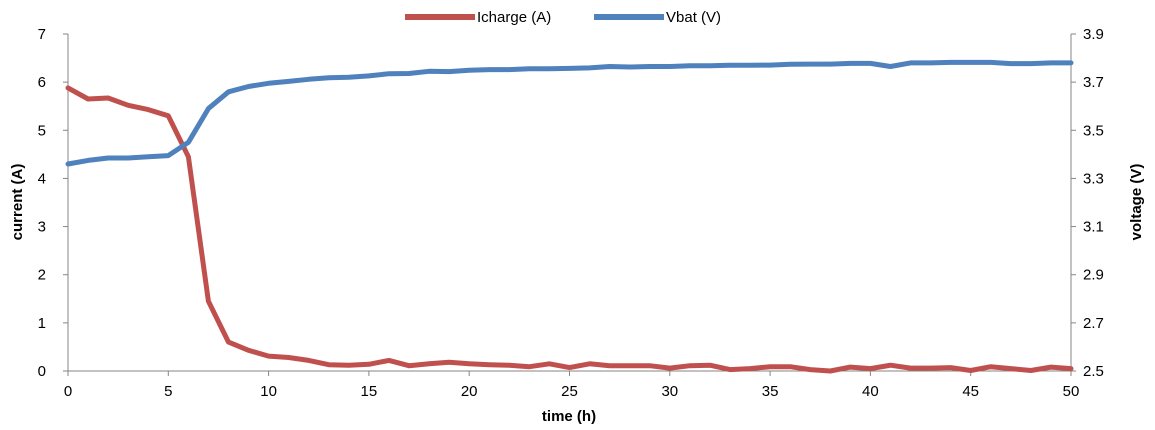 The image size is (1155, 430). Describe the element at coordinates (42, 178) in the screenshot. I see `y-left-tick-label: 4` at that location.